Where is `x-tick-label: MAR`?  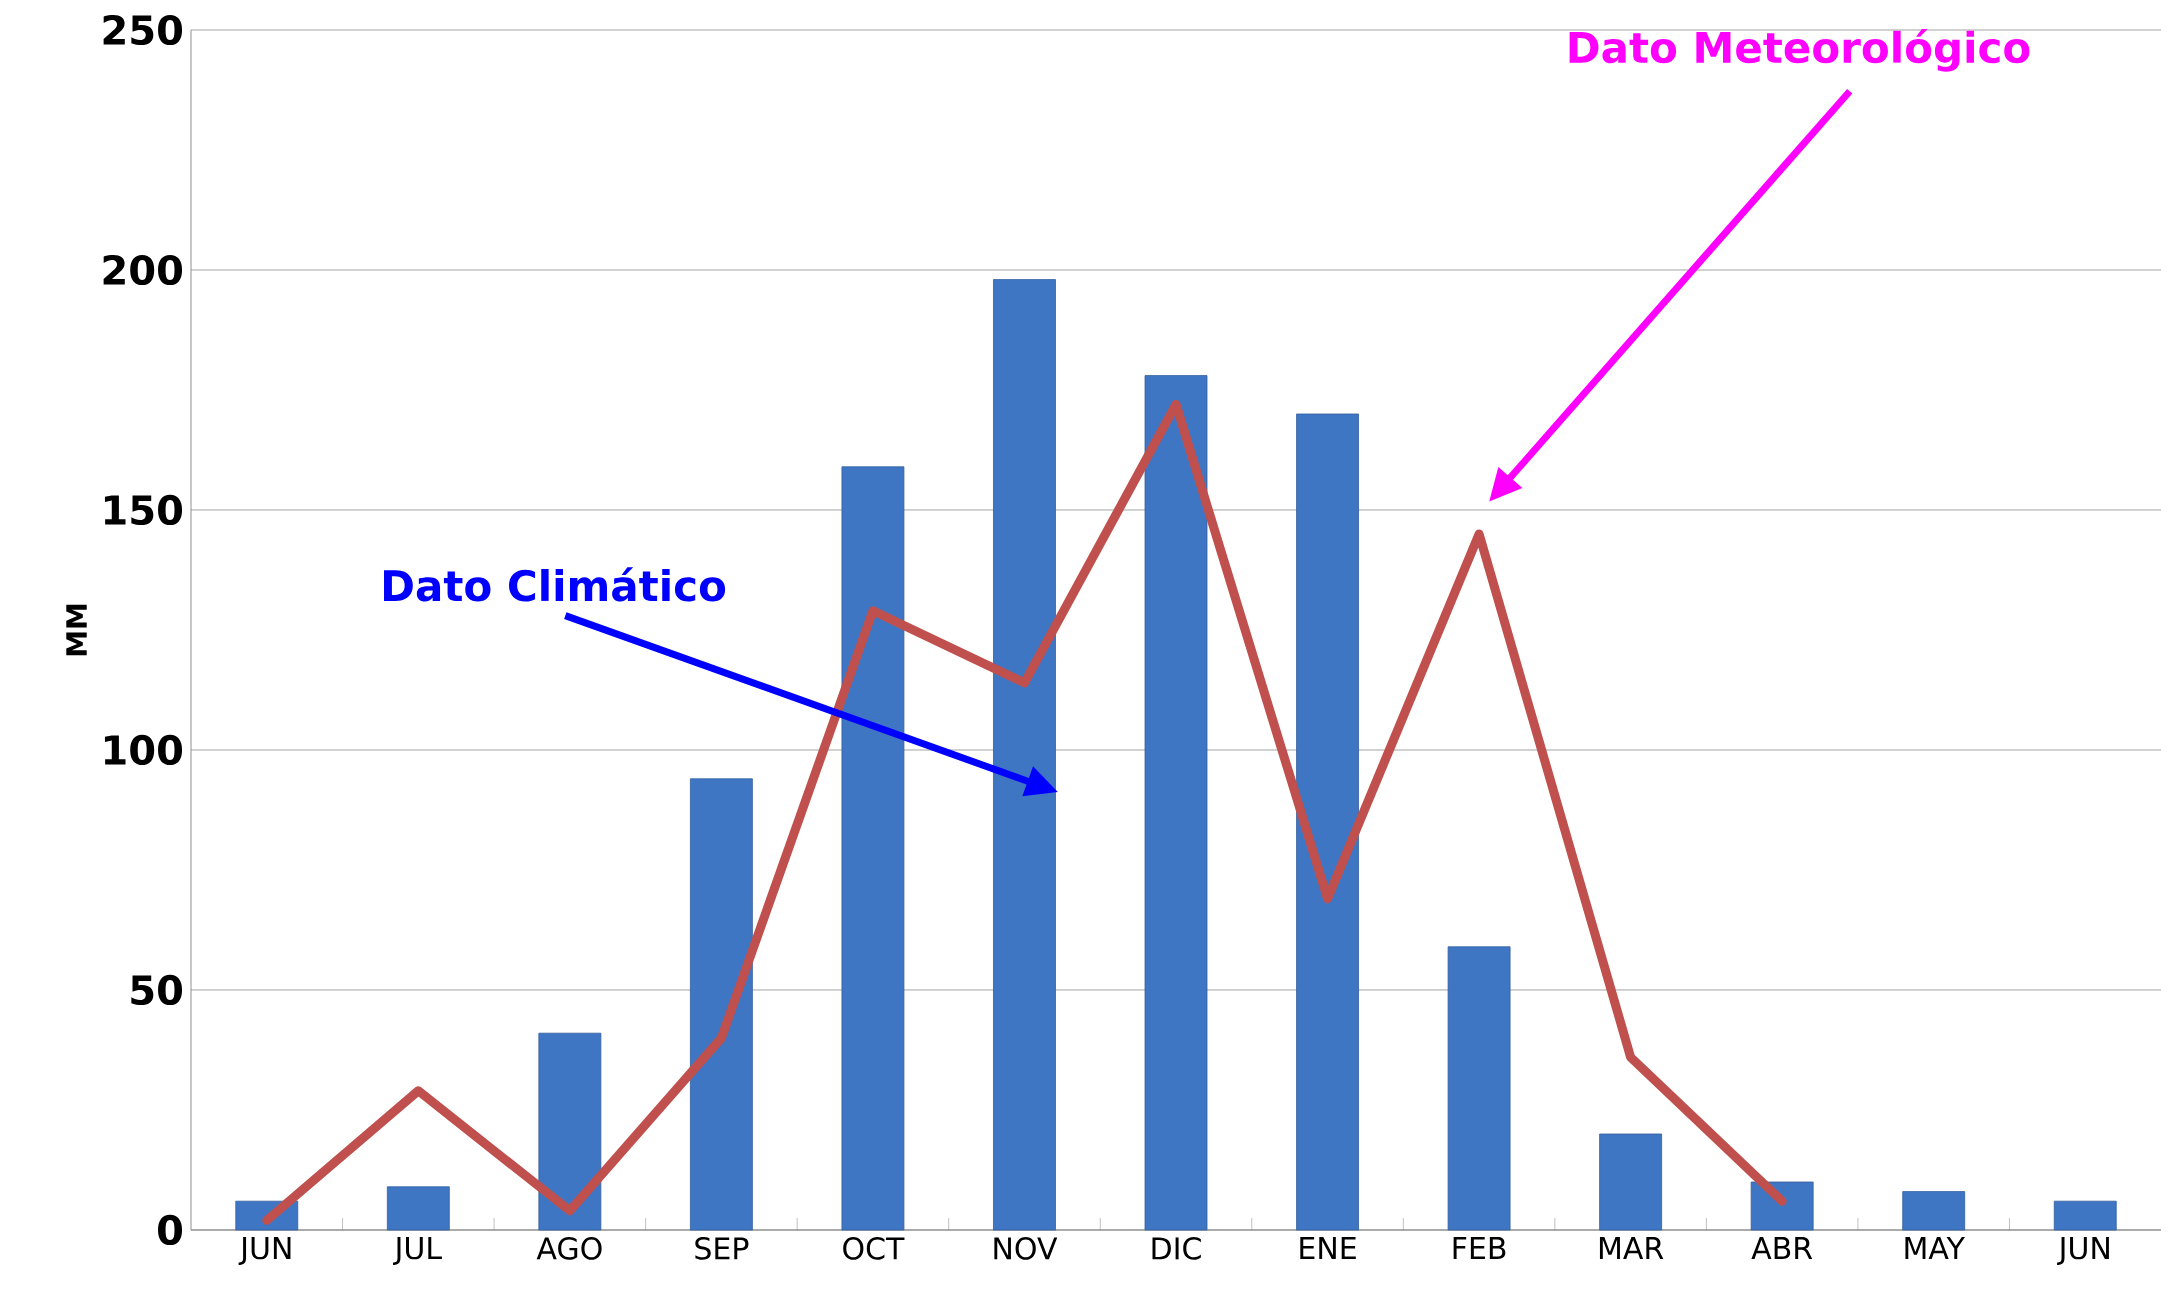 x-tick-label: MAR is located at coordinates (1631, 1248).